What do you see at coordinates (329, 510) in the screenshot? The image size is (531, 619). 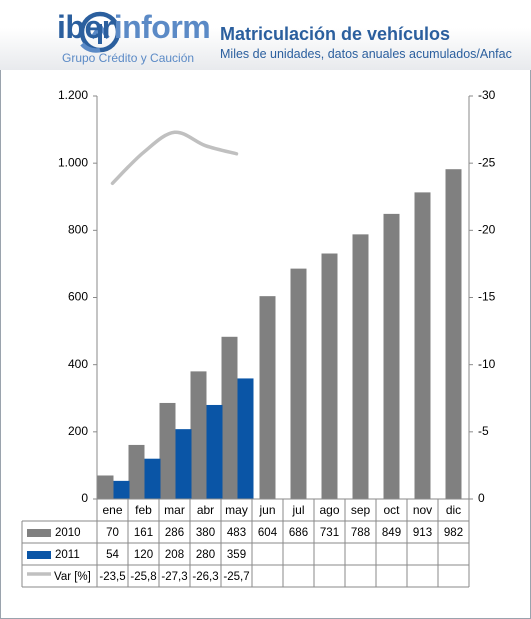 I see `category-label: ago` at bounding box center [329, 510].